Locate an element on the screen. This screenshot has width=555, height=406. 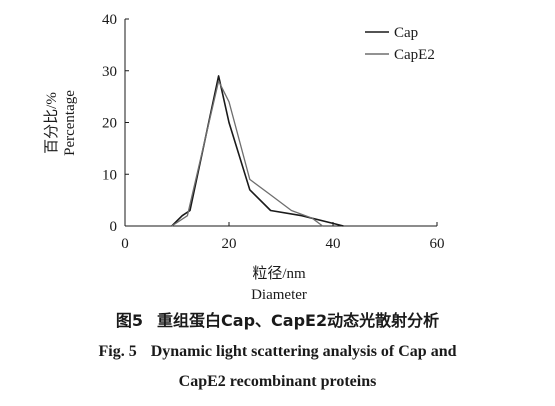
y-tick-label: 0 is located at coordinates (114, 227).